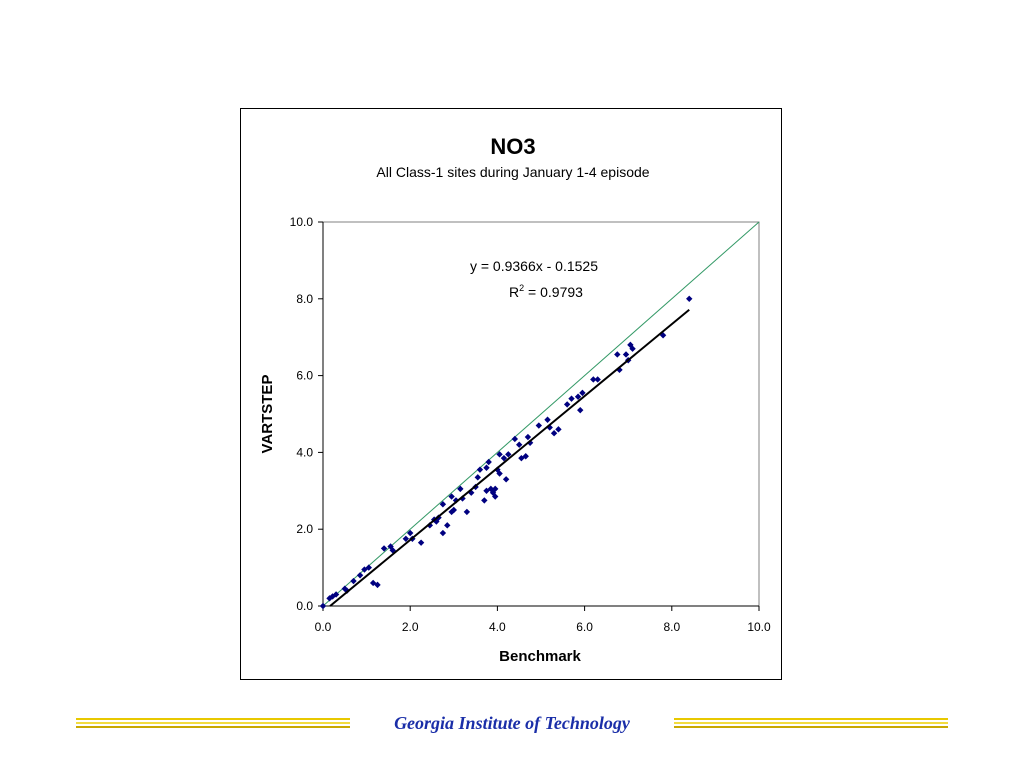 This screenshot has height=768, width=1024. Describe the element at coordinates (512, 723) in the screenshot. I see `footer-title: Georgia Institute of Technology` at that location.